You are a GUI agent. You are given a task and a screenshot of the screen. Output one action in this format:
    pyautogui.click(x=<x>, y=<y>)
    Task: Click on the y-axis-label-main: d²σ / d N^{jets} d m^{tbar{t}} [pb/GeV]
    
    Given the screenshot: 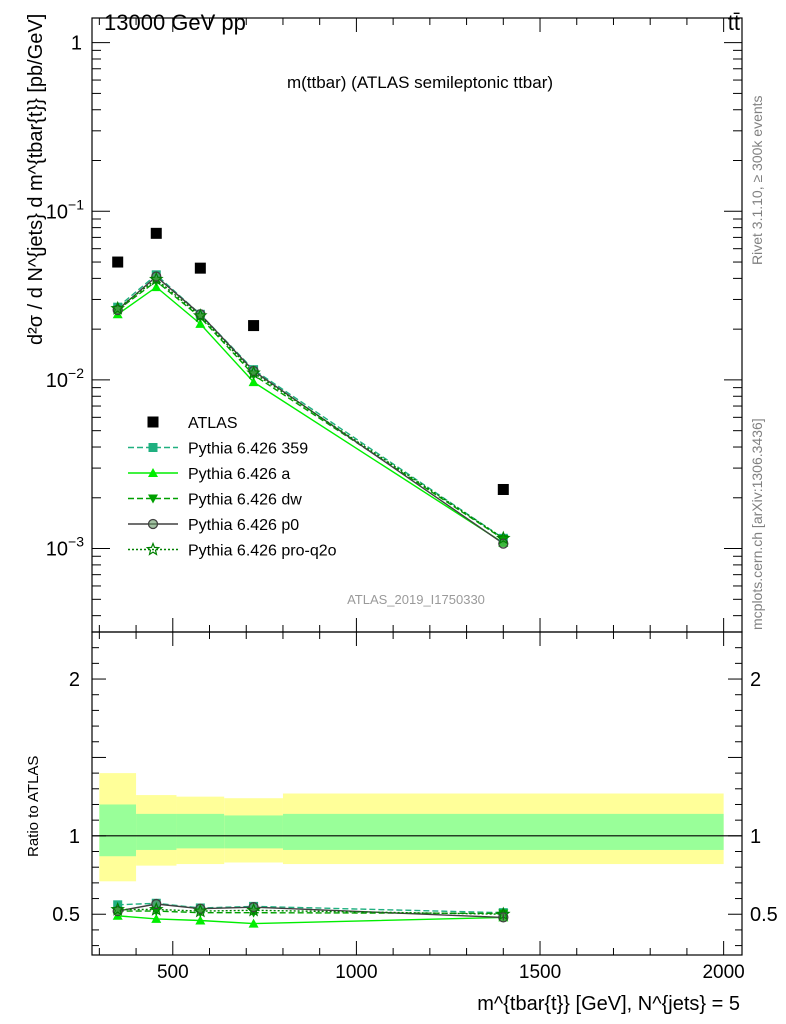 What is the action you would take?
    pyautogui.click(x=36, y=179)
    